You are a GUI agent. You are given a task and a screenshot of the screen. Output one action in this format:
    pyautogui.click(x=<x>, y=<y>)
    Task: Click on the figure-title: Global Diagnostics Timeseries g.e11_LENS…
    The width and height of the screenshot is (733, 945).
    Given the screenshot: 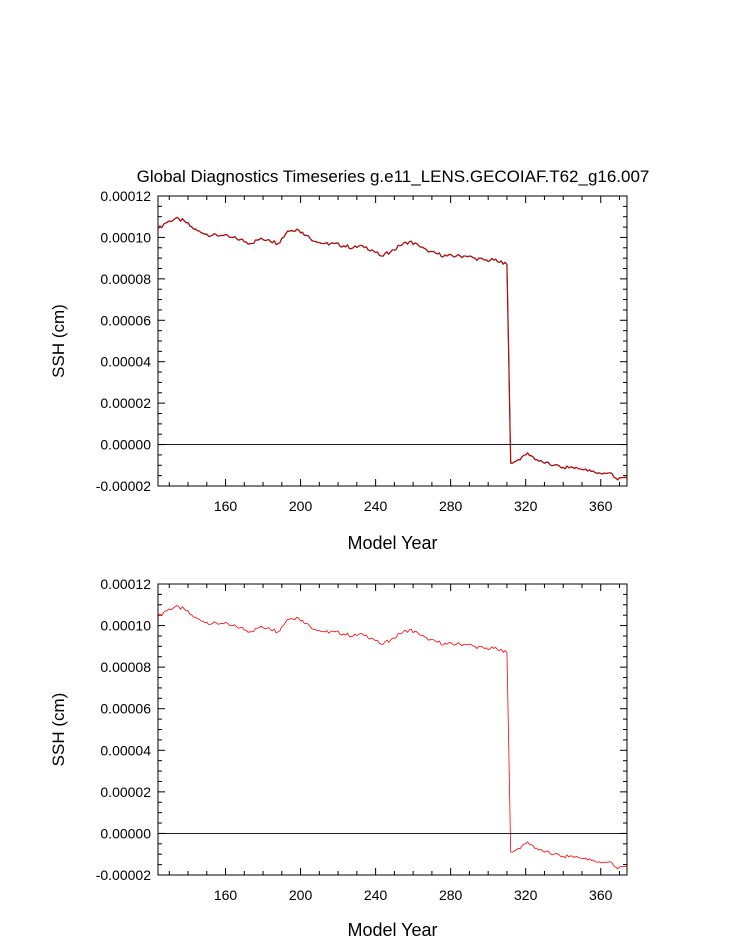 What is the action you would take?
    pyautogui.click(x=393, y=176)
    